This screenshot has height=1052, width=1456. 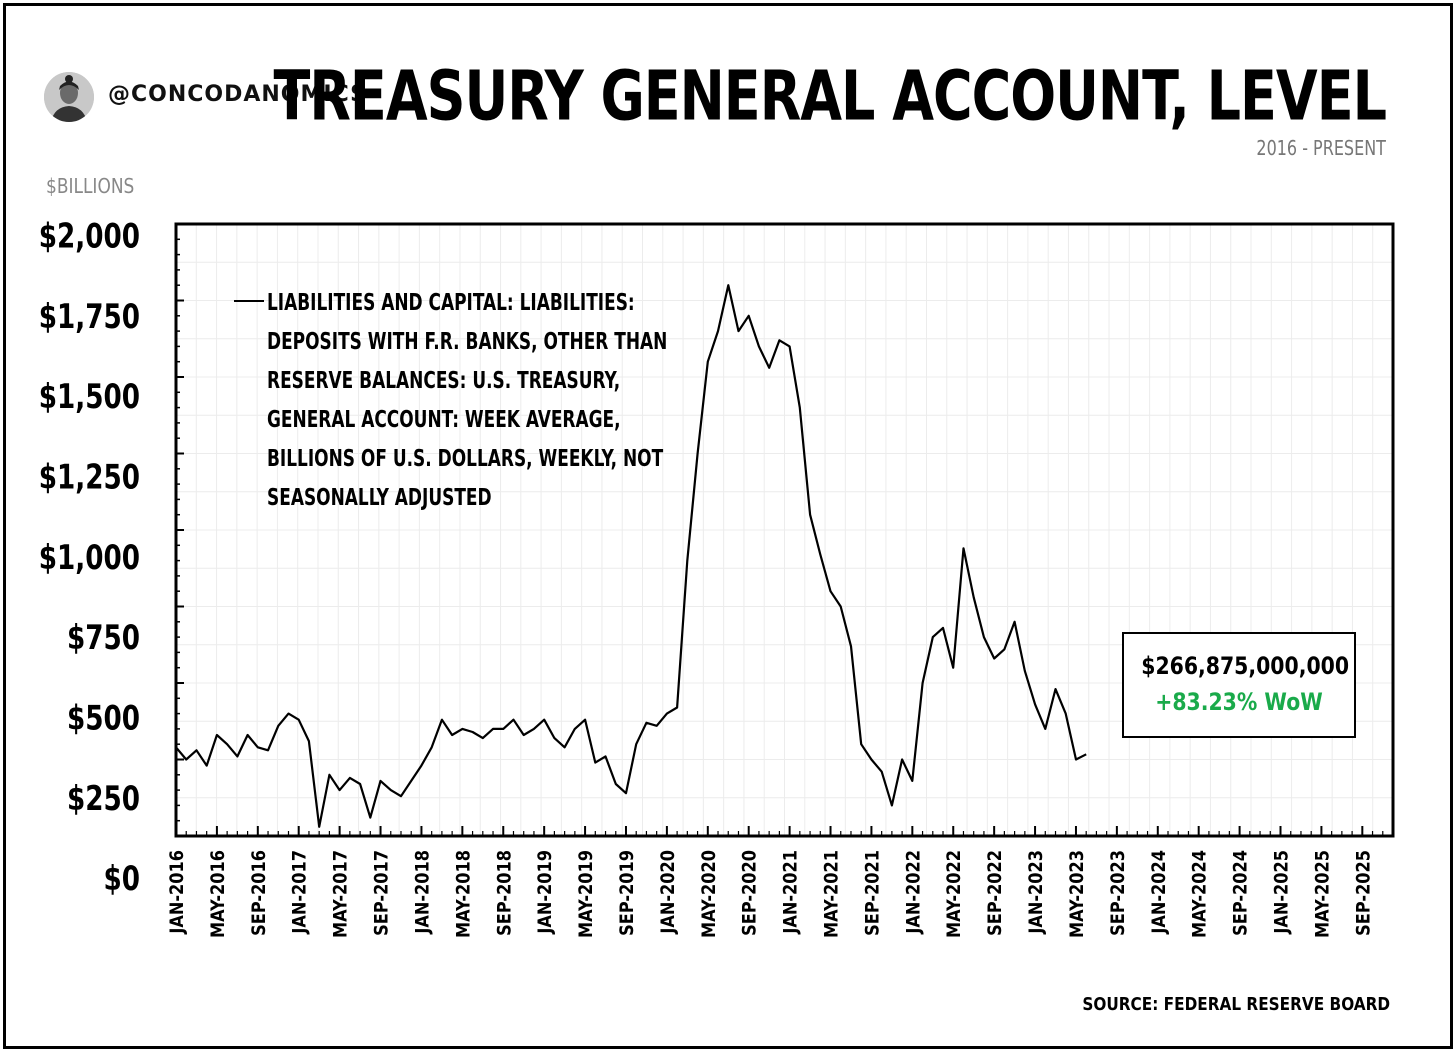 I want to click on x-tick-label: JAN-2025, so click(x=1282, y=892).